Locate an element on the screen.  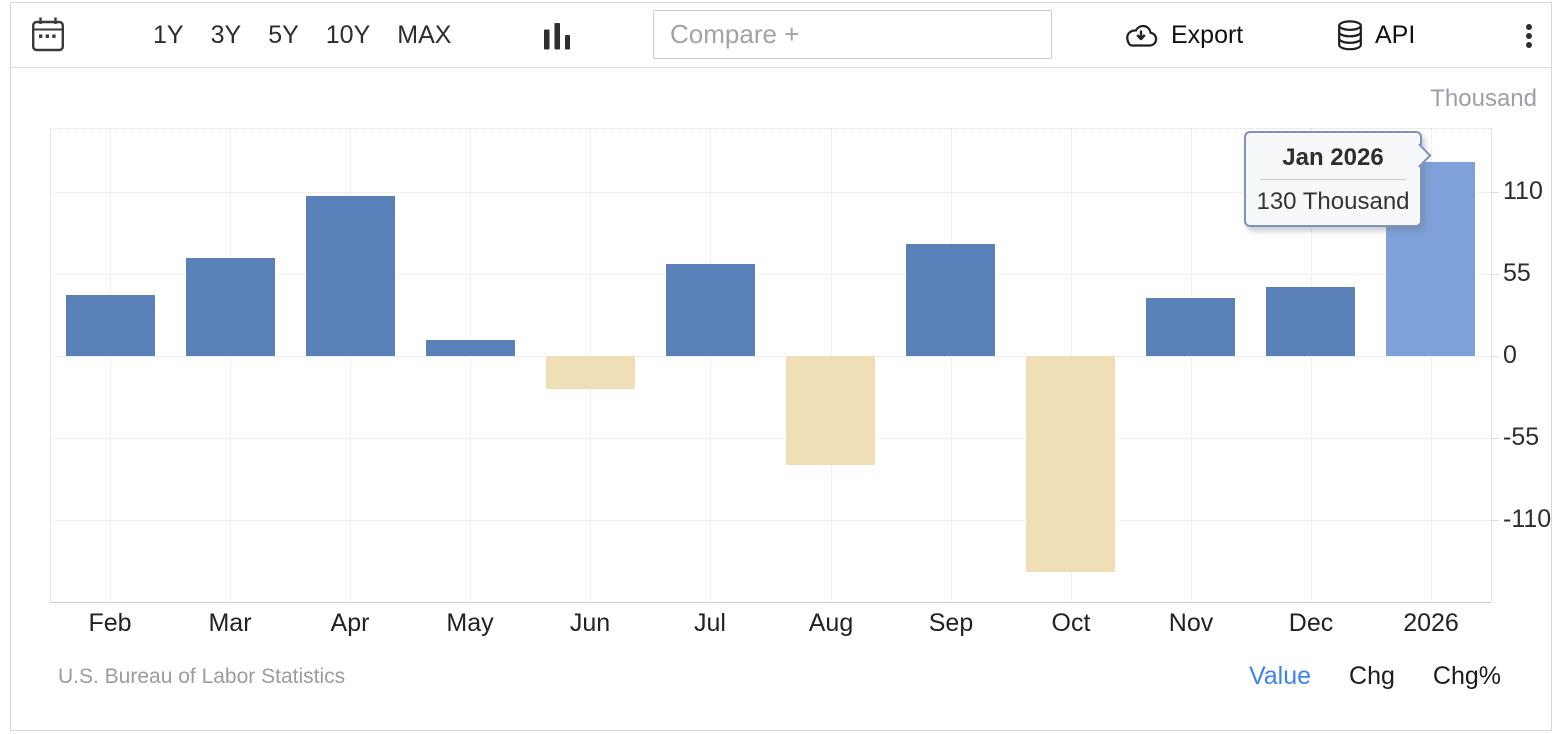
tooltip: Jan 2026 130 Thousand is located at coordinates (1333, 179).